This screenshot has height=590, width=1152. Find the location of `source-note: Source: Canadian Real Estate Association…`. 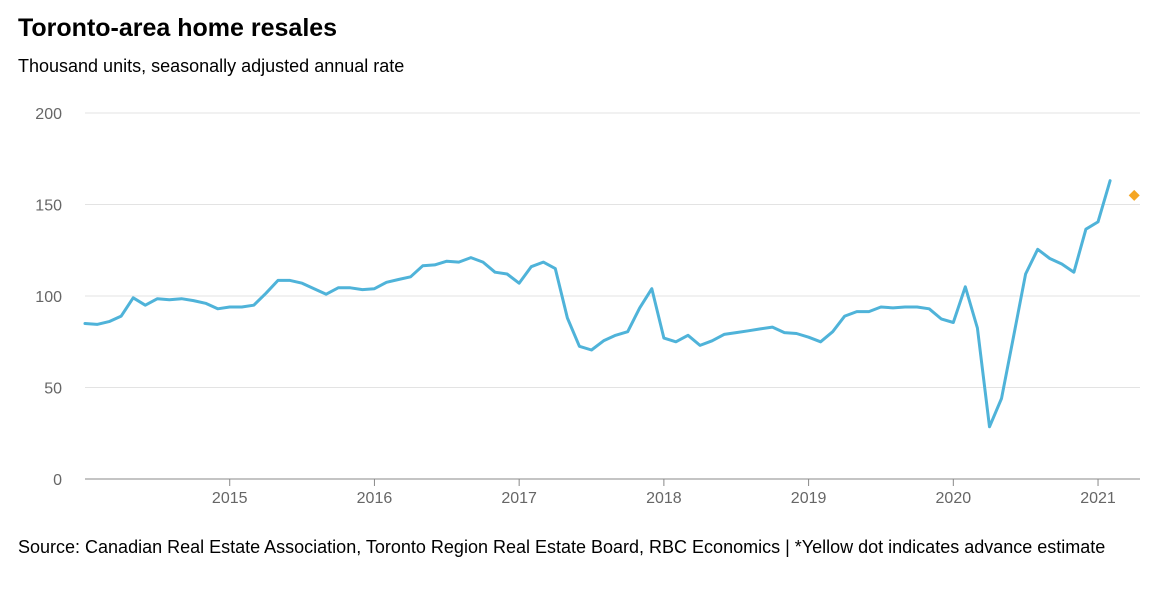

source-note: Source: Canadian Real Estate Association… is located at coordinates (562, 547).